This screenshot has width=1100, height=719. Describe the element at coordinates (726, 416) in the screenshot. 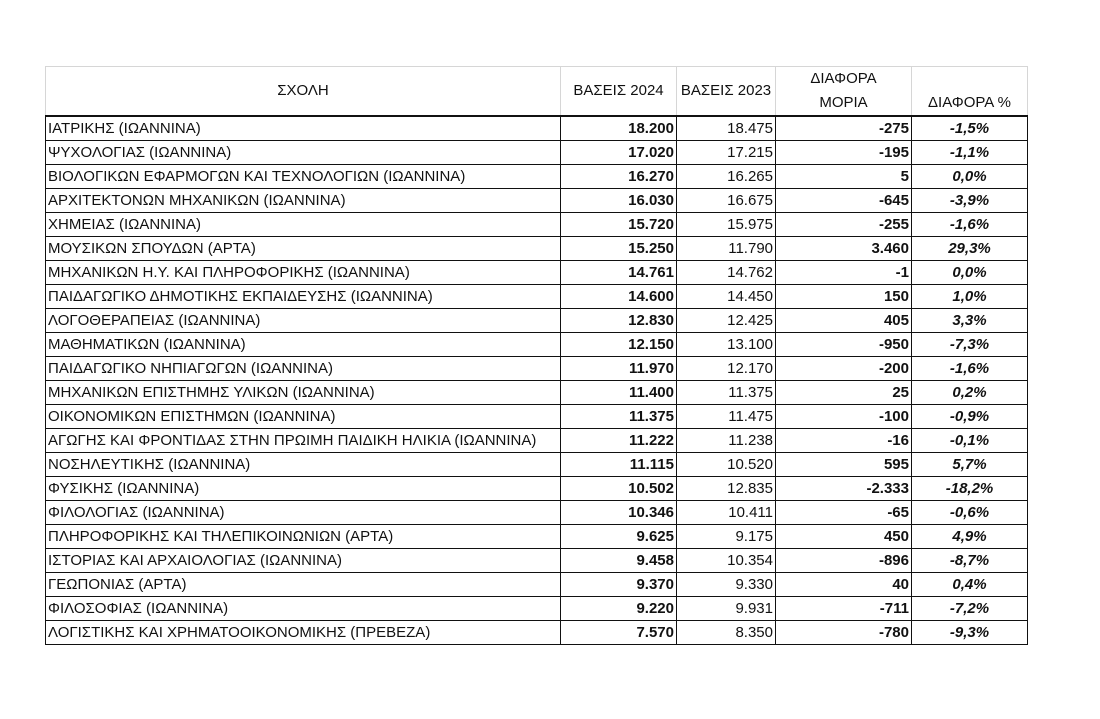

I see `score-2023: 11.475` at that location.